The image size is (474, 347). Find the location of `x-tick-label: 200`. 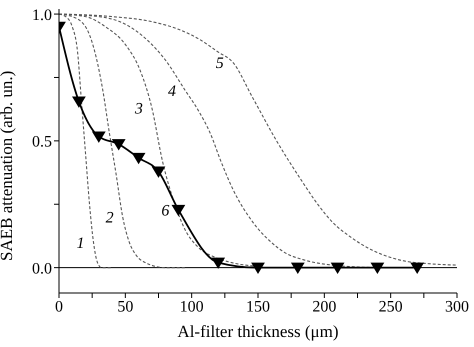

x-tick-label: 200 is located at coordinates (324, 307).